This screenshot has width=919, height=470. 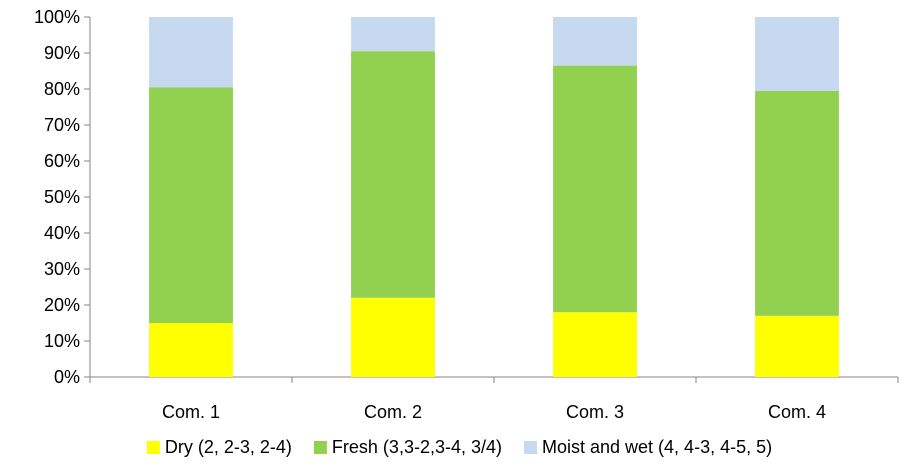 I want to click on legend-item-2: Fresh (3,3-2,3-4, 3/4), so click(x=407, y=447).